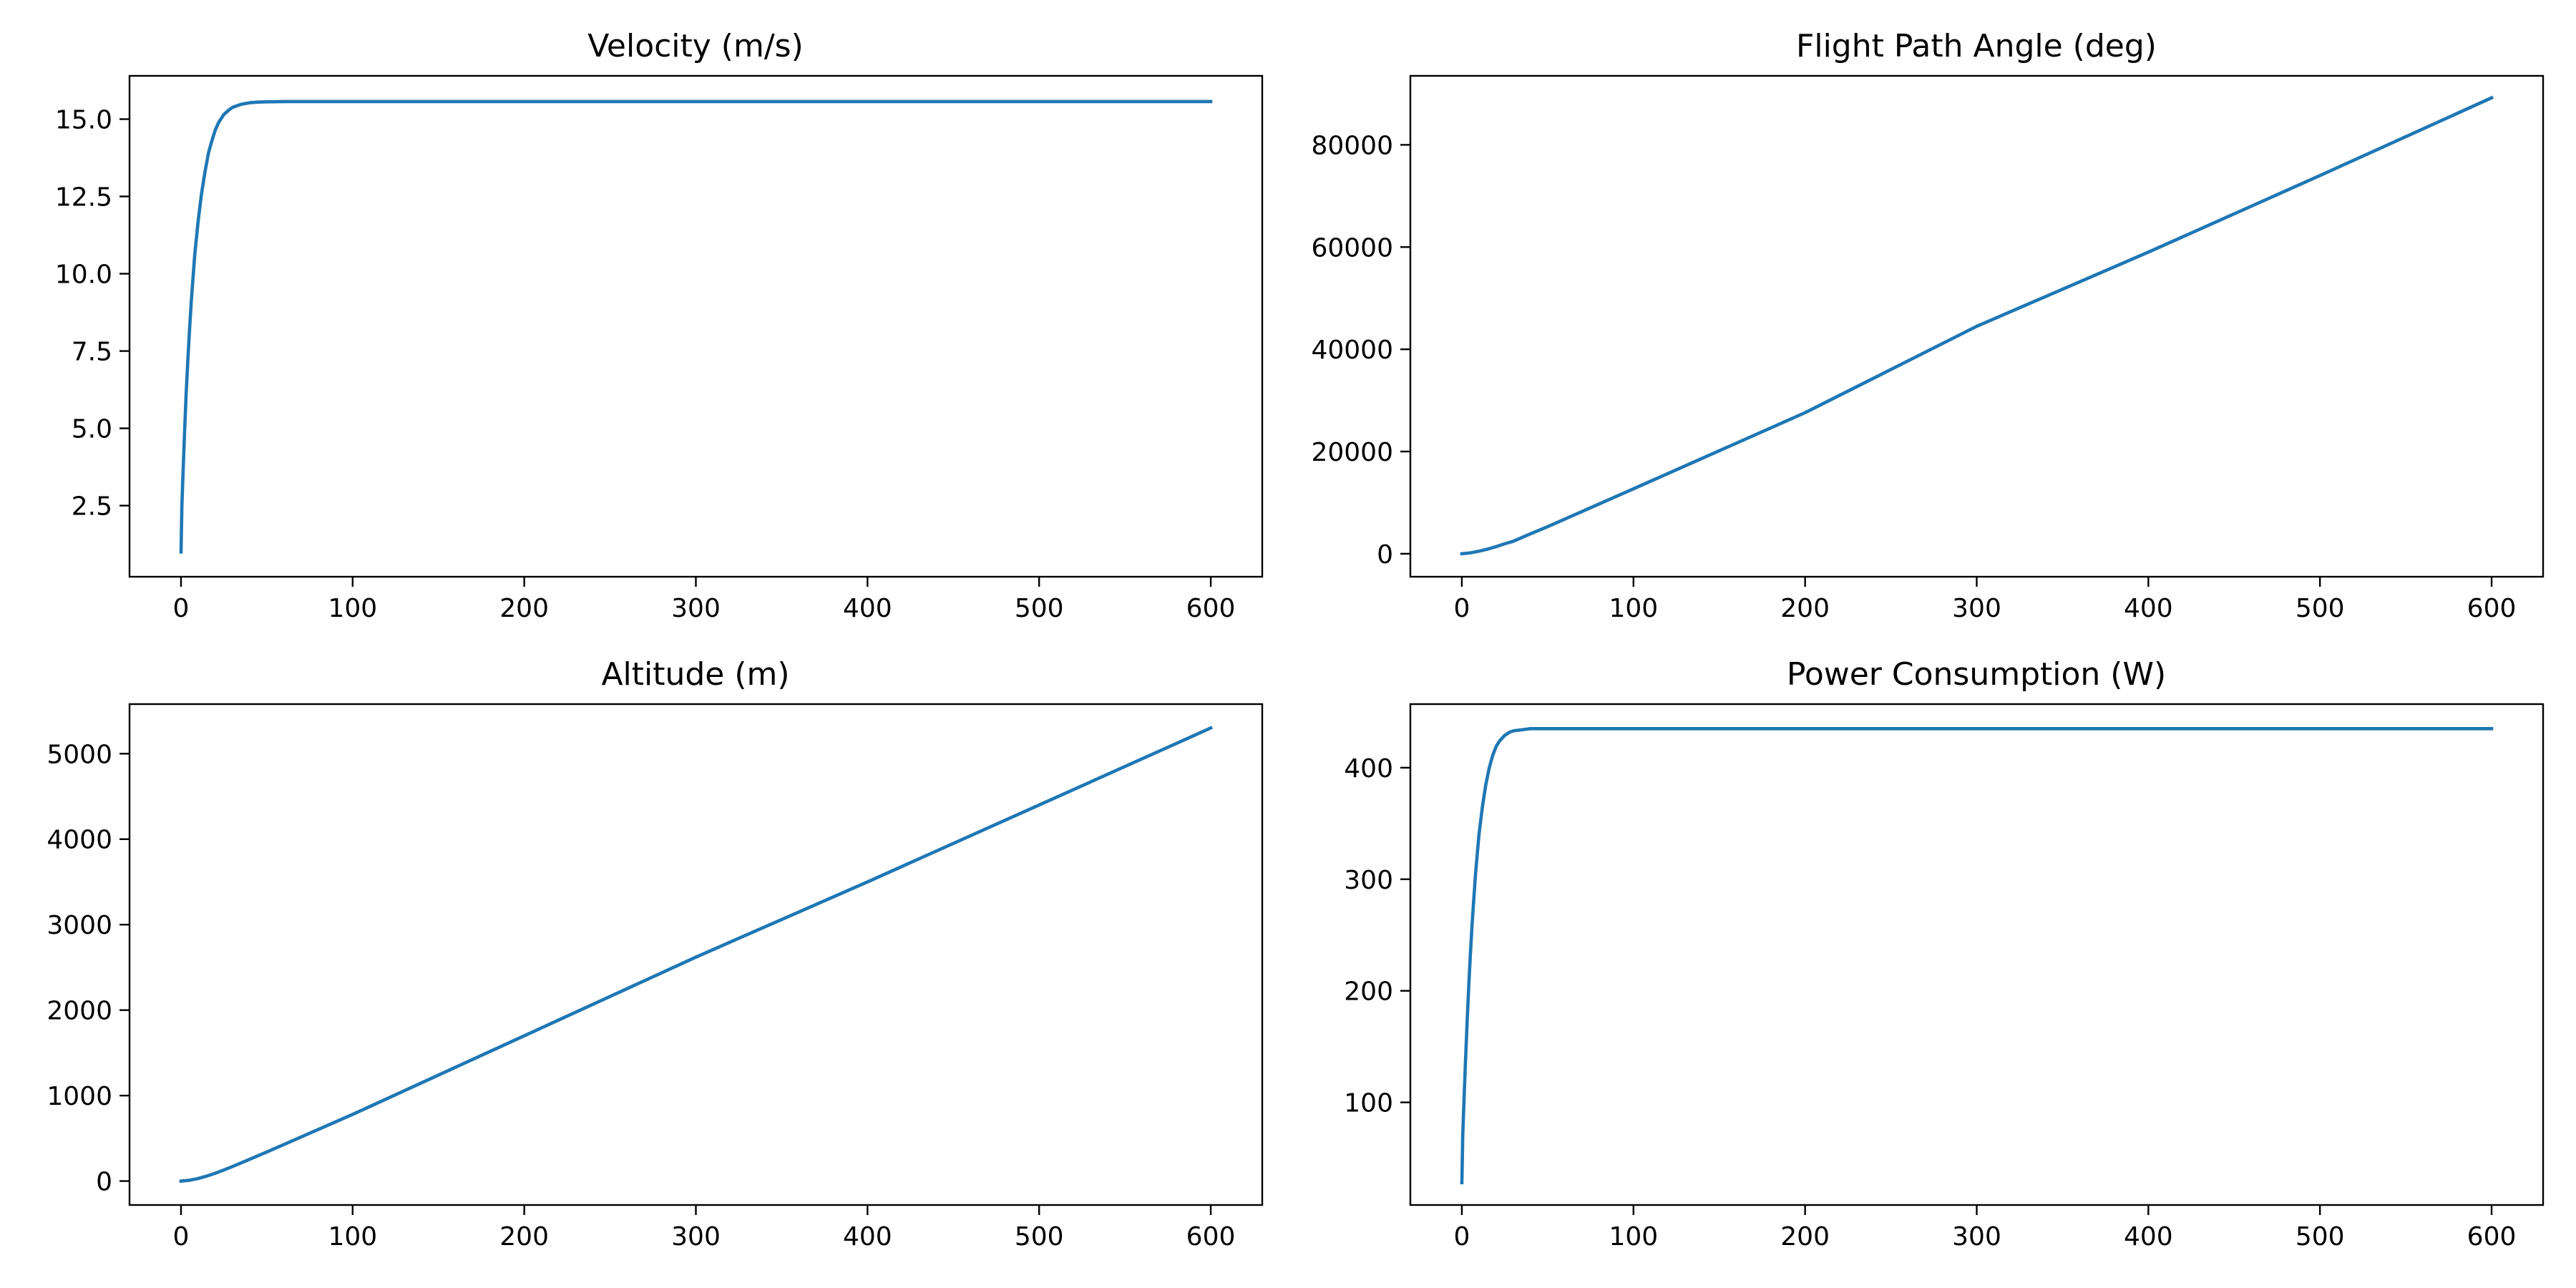  Describe the element at coordinates (1352, 145) in the screenshot. I see `y-tick-label: 80000` at that location.